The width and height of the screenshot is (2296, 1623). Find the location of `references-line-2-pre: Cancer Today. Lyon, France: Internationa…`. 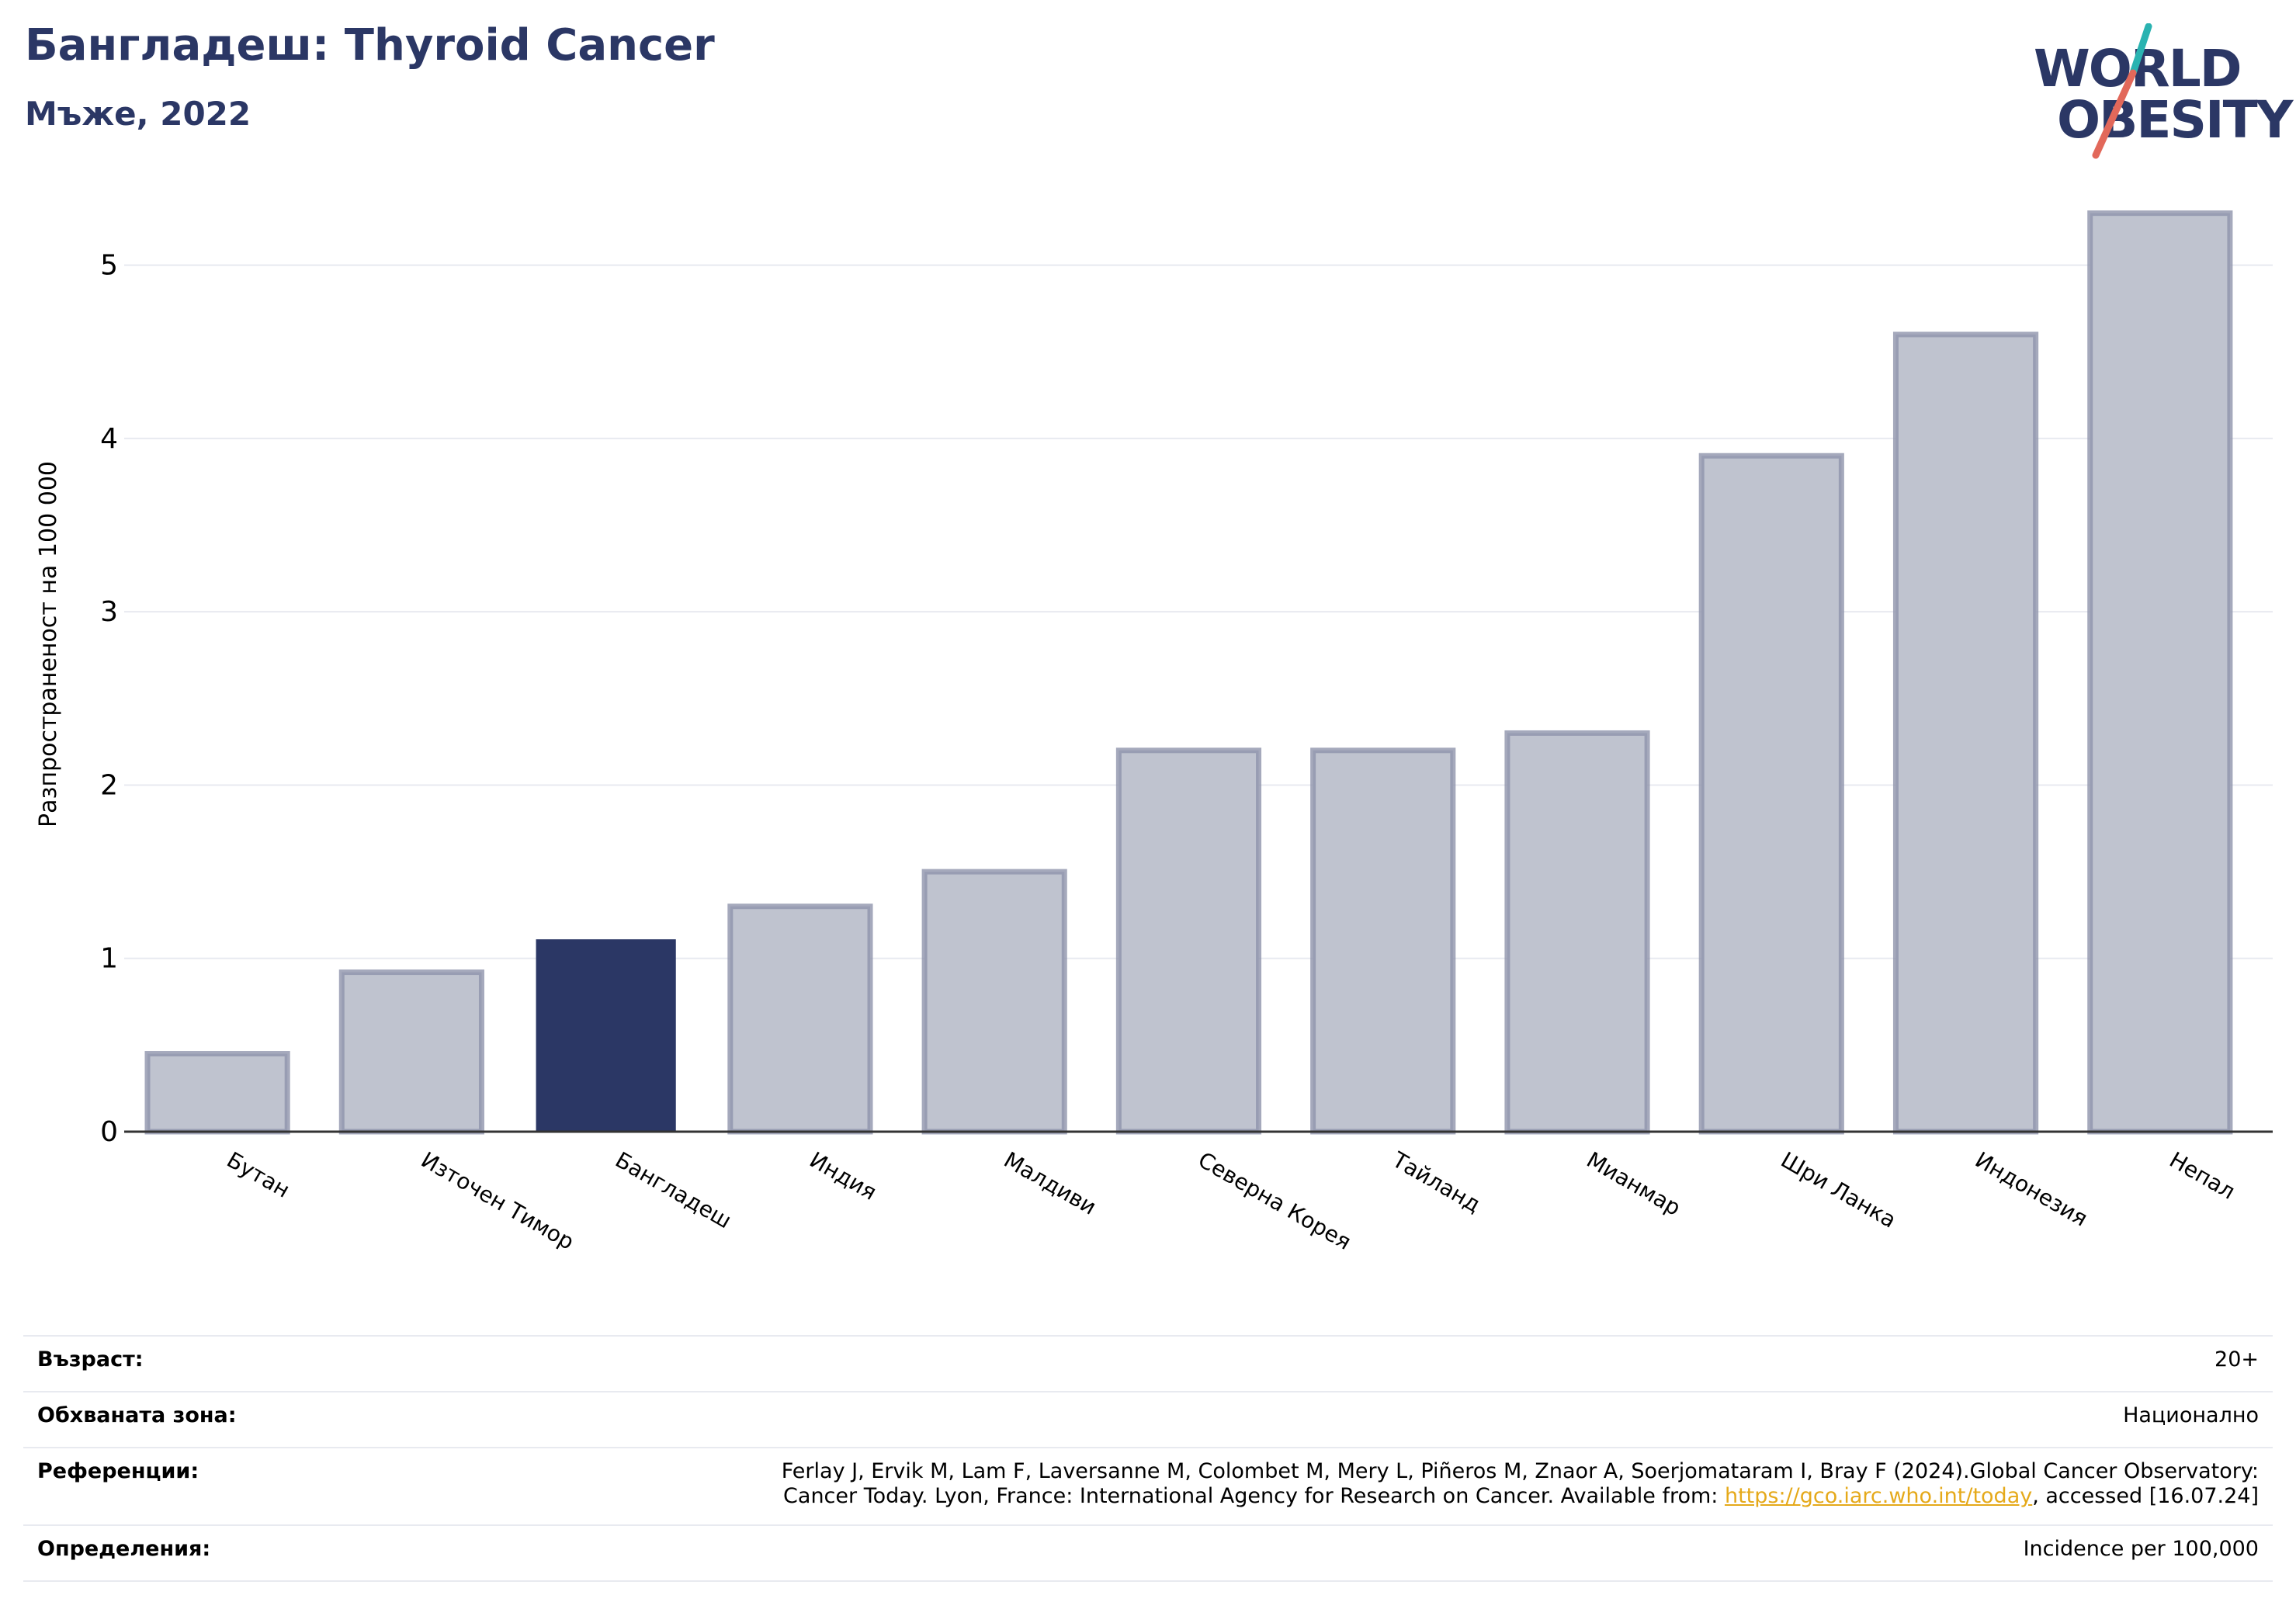

references-line-2-pre: Cancer Today. Lyon, France: Internationa… is located at coordinates (1254, 1496).